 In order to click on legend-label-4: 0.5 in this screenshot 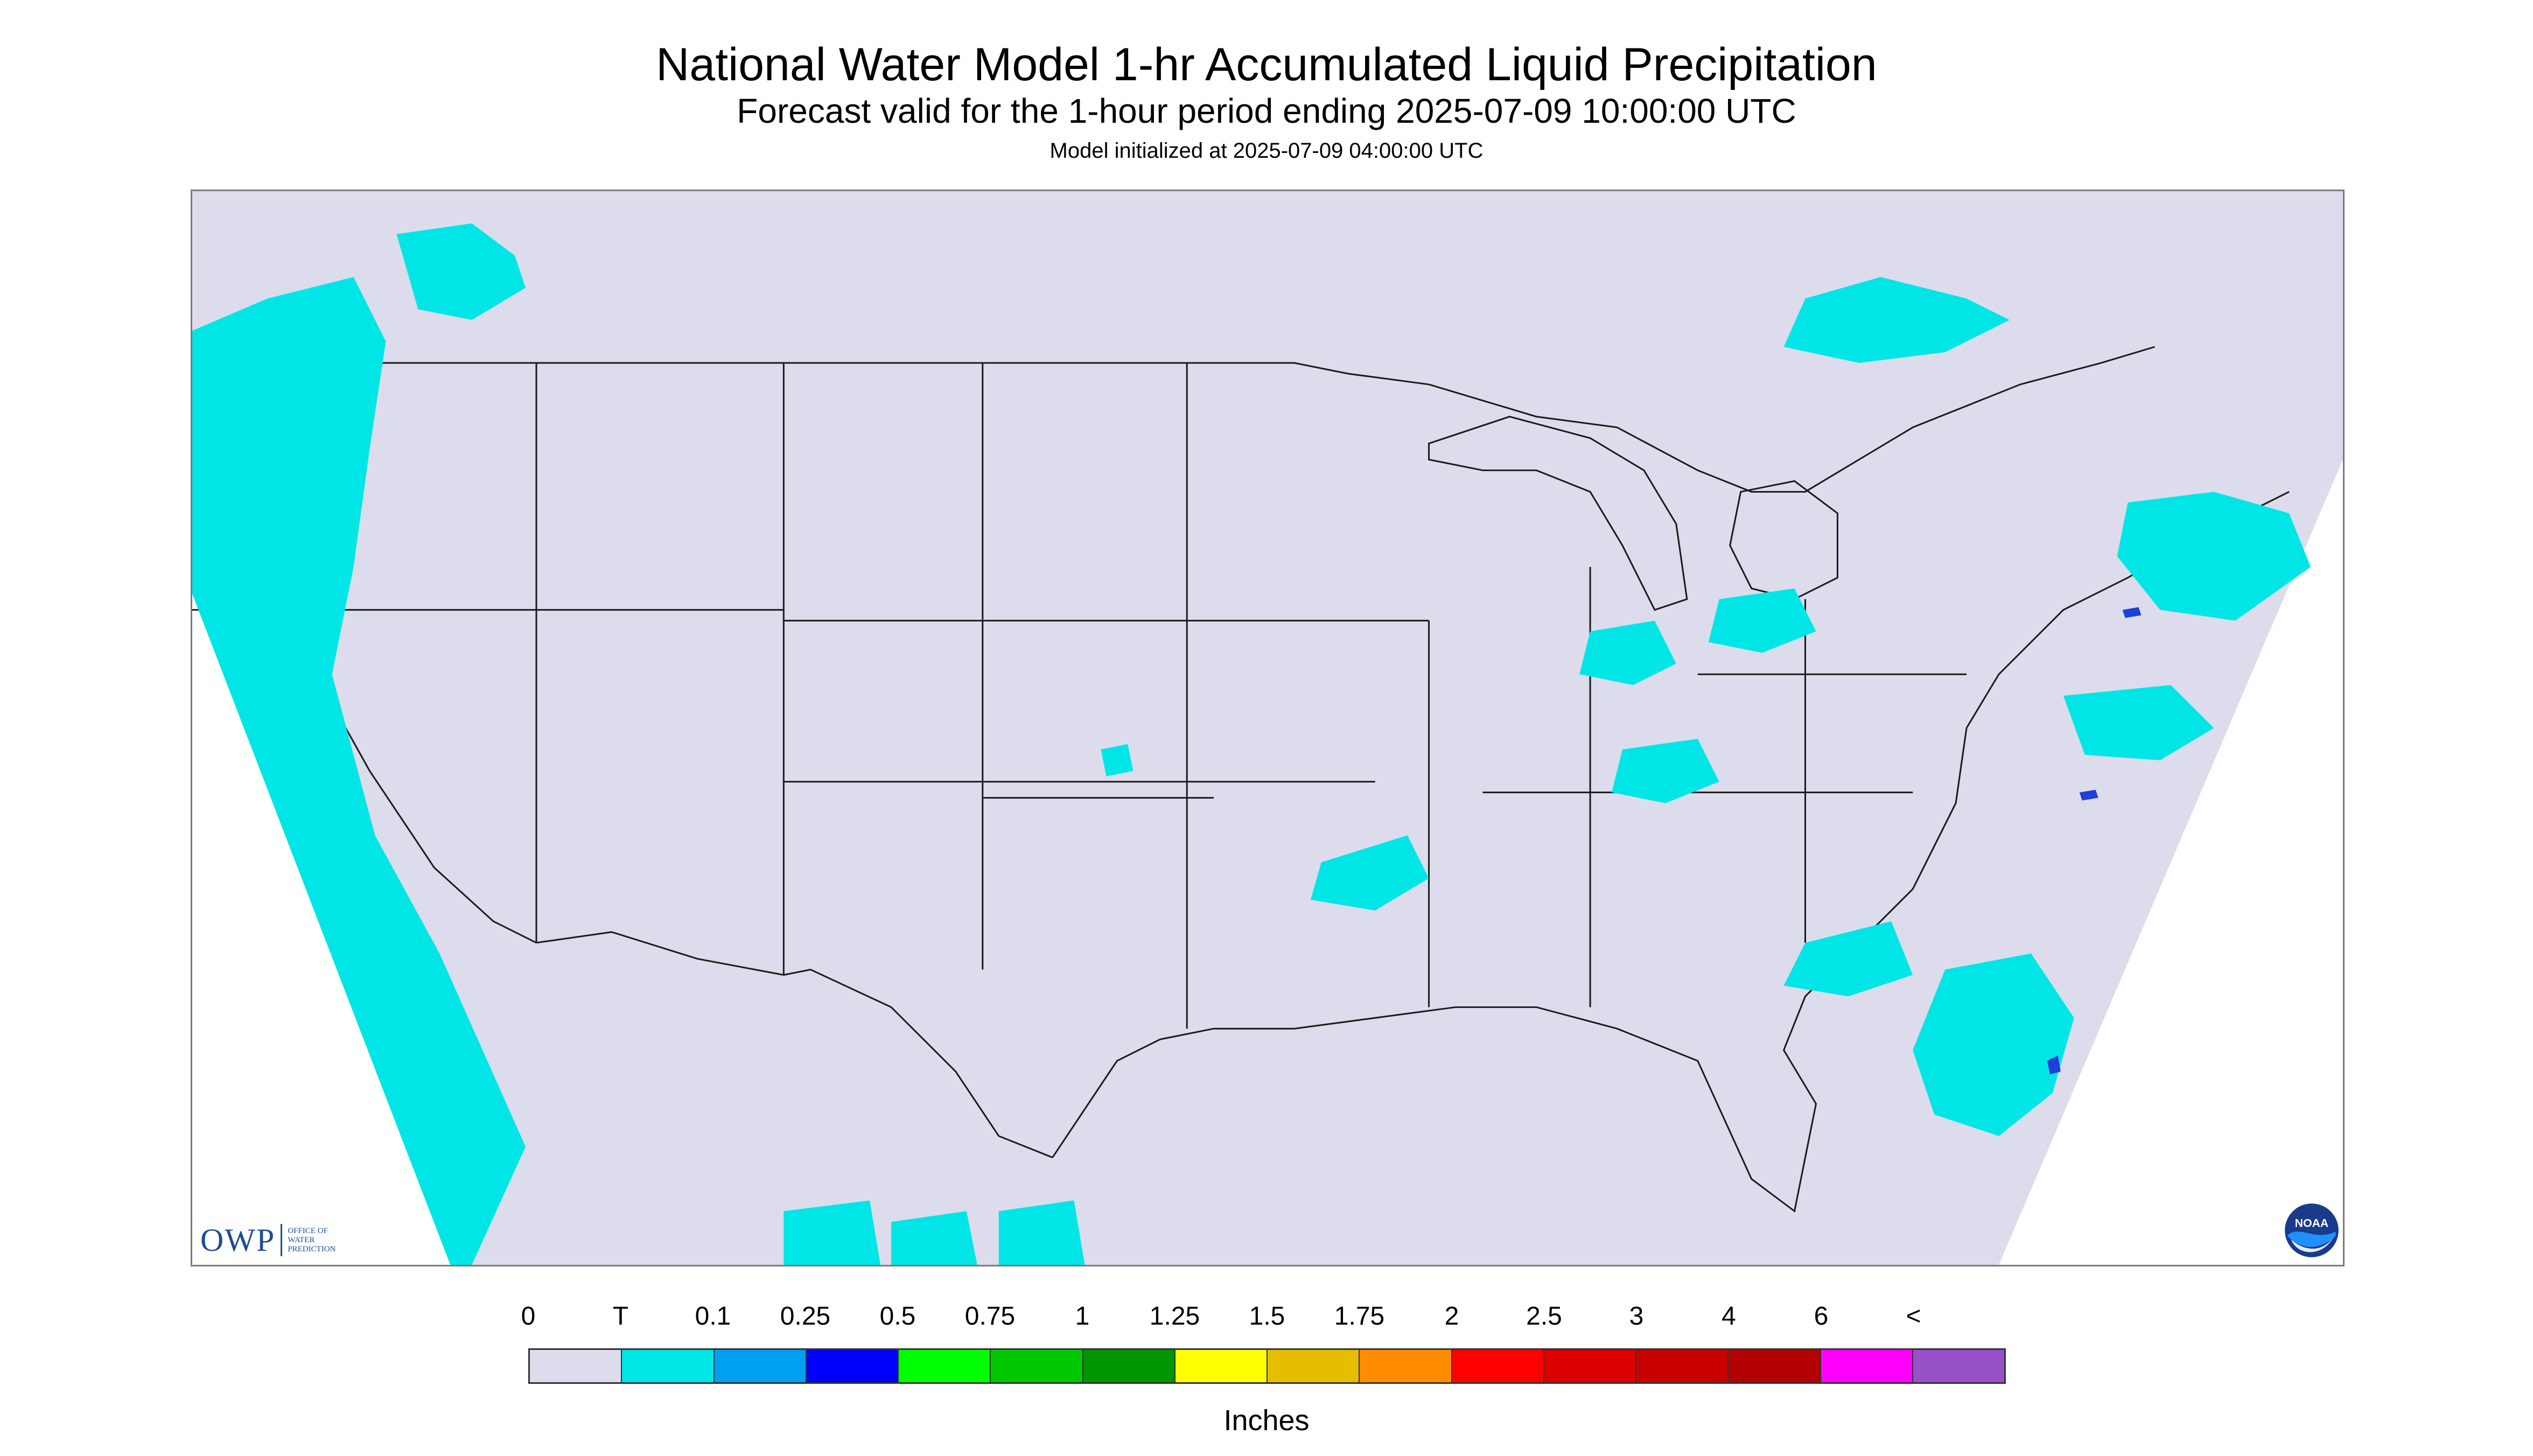, I will do `click(897, 1316)`.